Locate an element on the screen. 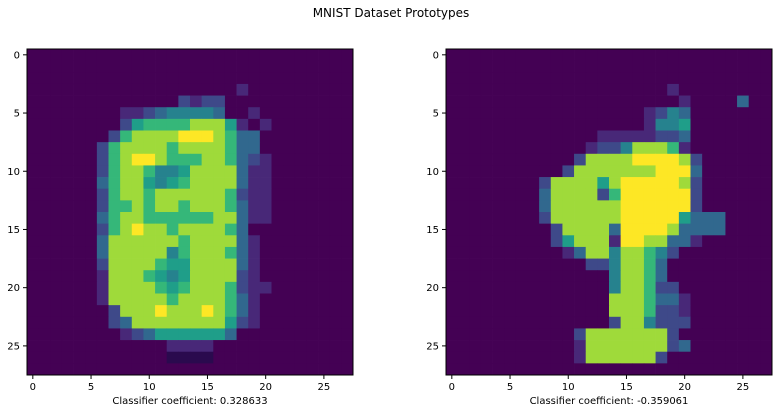  y-tick-label: 5 is located at coordinates (17, 114).